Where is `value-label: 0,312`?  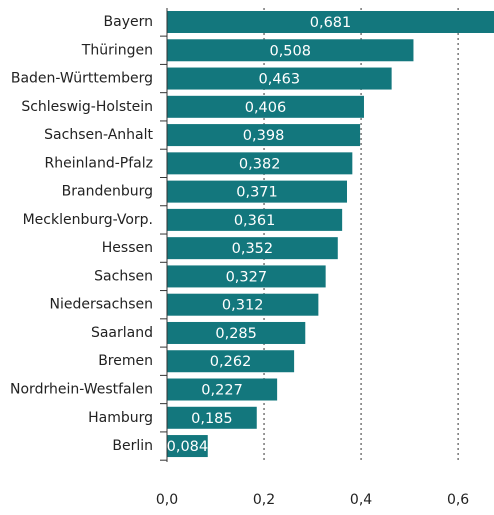 value-label: 0,312 is located at coordinates (243, 306).